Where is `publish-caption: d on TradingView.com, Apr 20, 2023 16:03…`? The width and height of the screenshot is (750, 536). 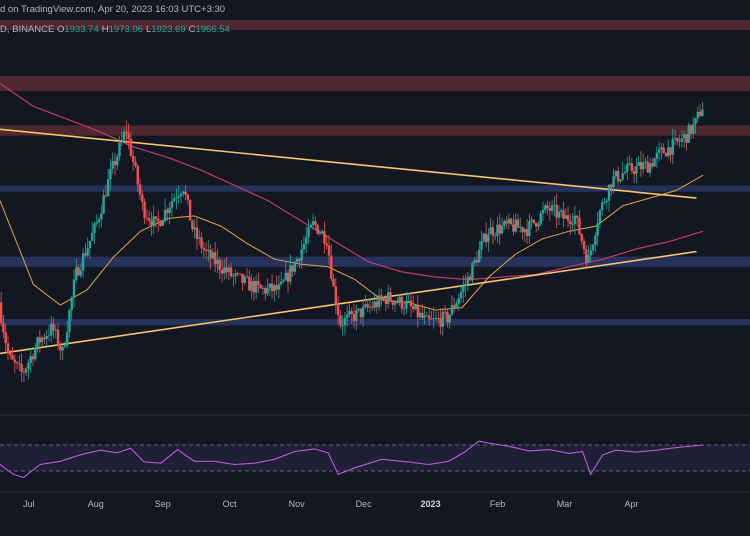
publish-caption: d on TradingView.com, Apr 20, 2023 16:03… is located at coordinates (113, 9).